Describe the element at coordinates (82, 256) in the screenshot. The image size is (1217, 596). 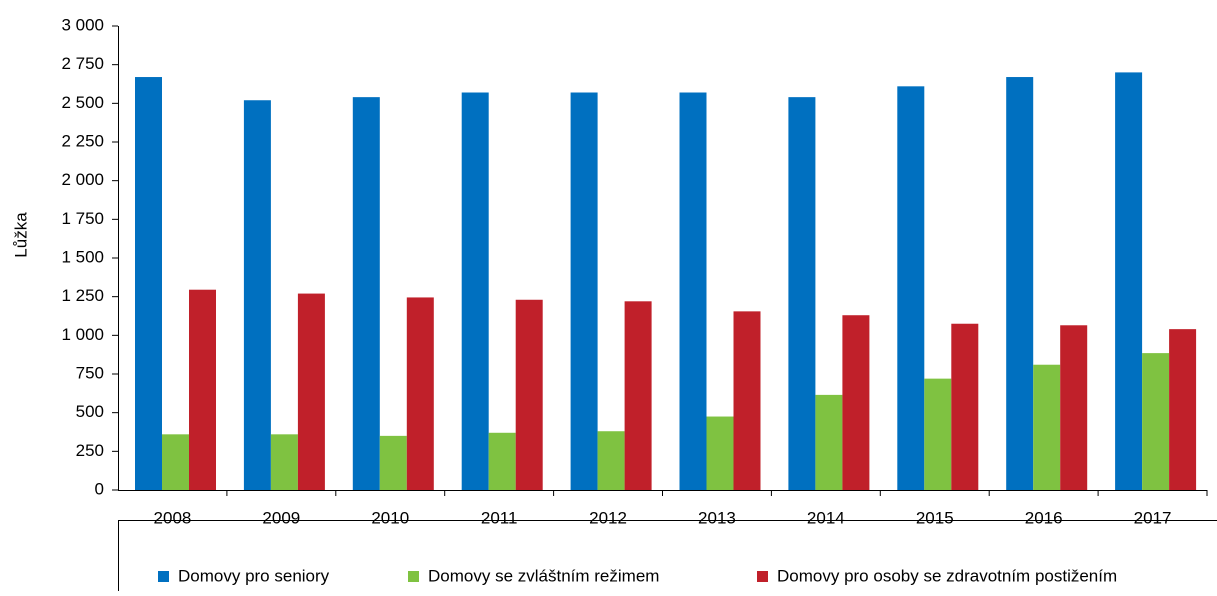
I see `y-tick-label: 1 500` at that location.